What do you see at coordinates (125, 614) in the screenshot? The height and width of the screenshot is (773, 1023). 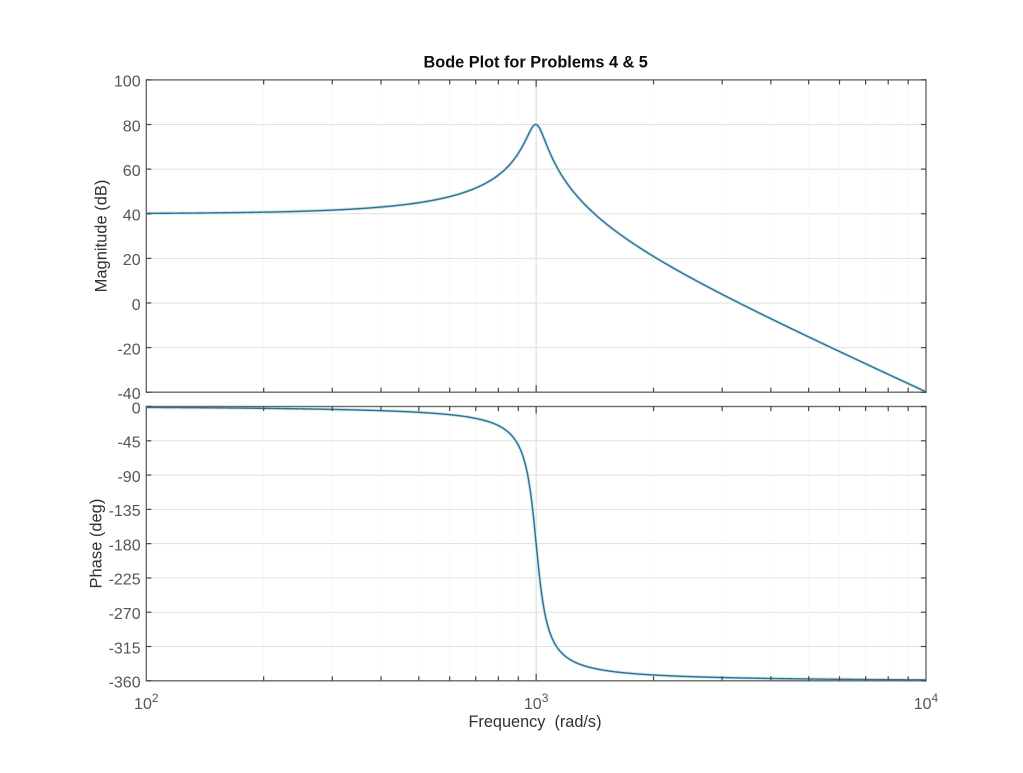 I see `svg-text: -270` at bounding box center [125, 614].